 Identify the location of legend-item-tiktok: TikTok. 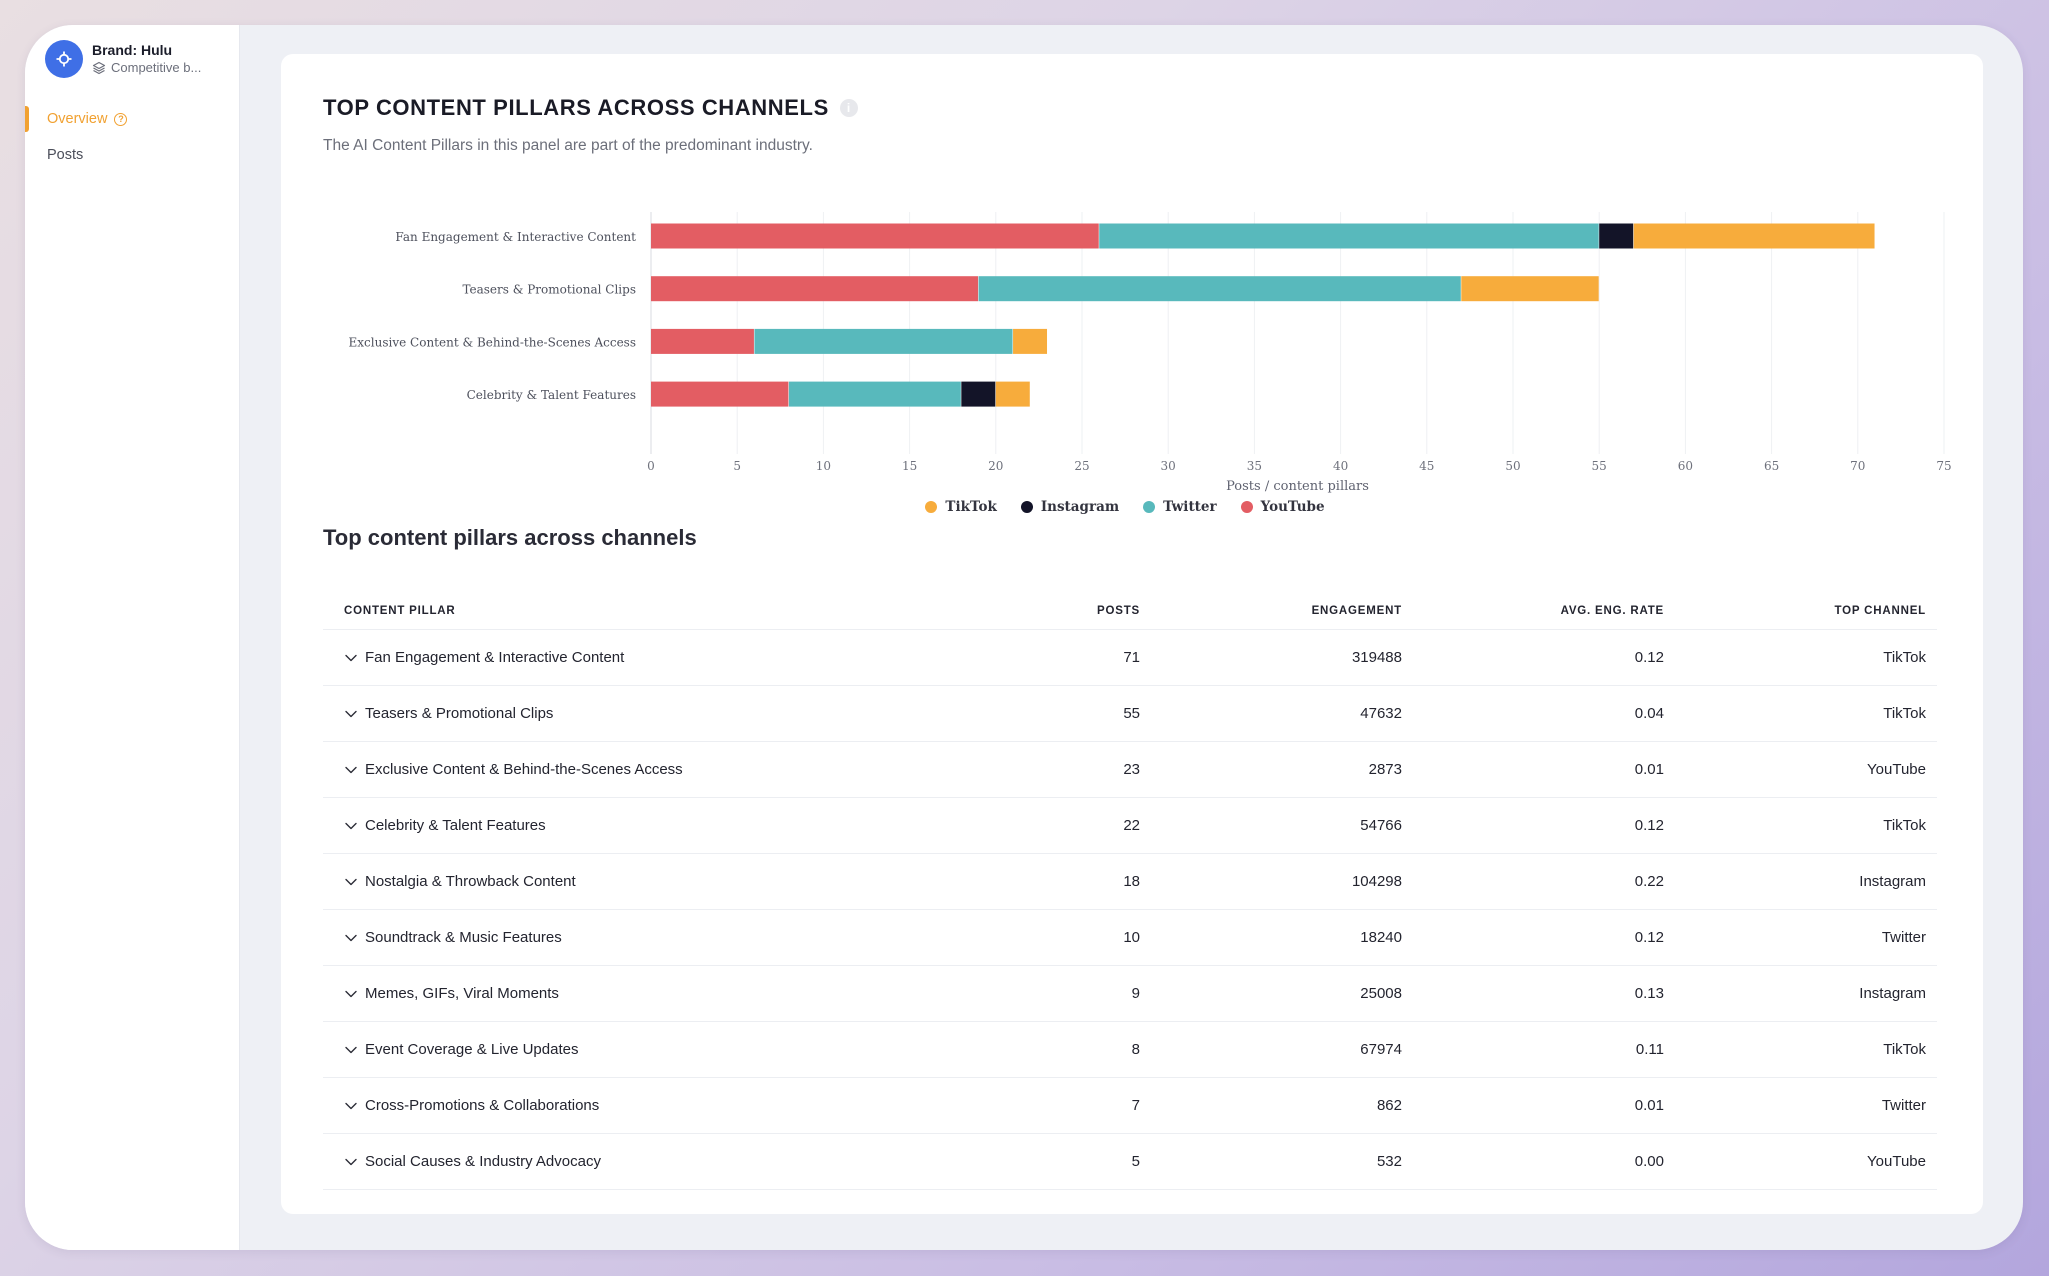
(961, 507).